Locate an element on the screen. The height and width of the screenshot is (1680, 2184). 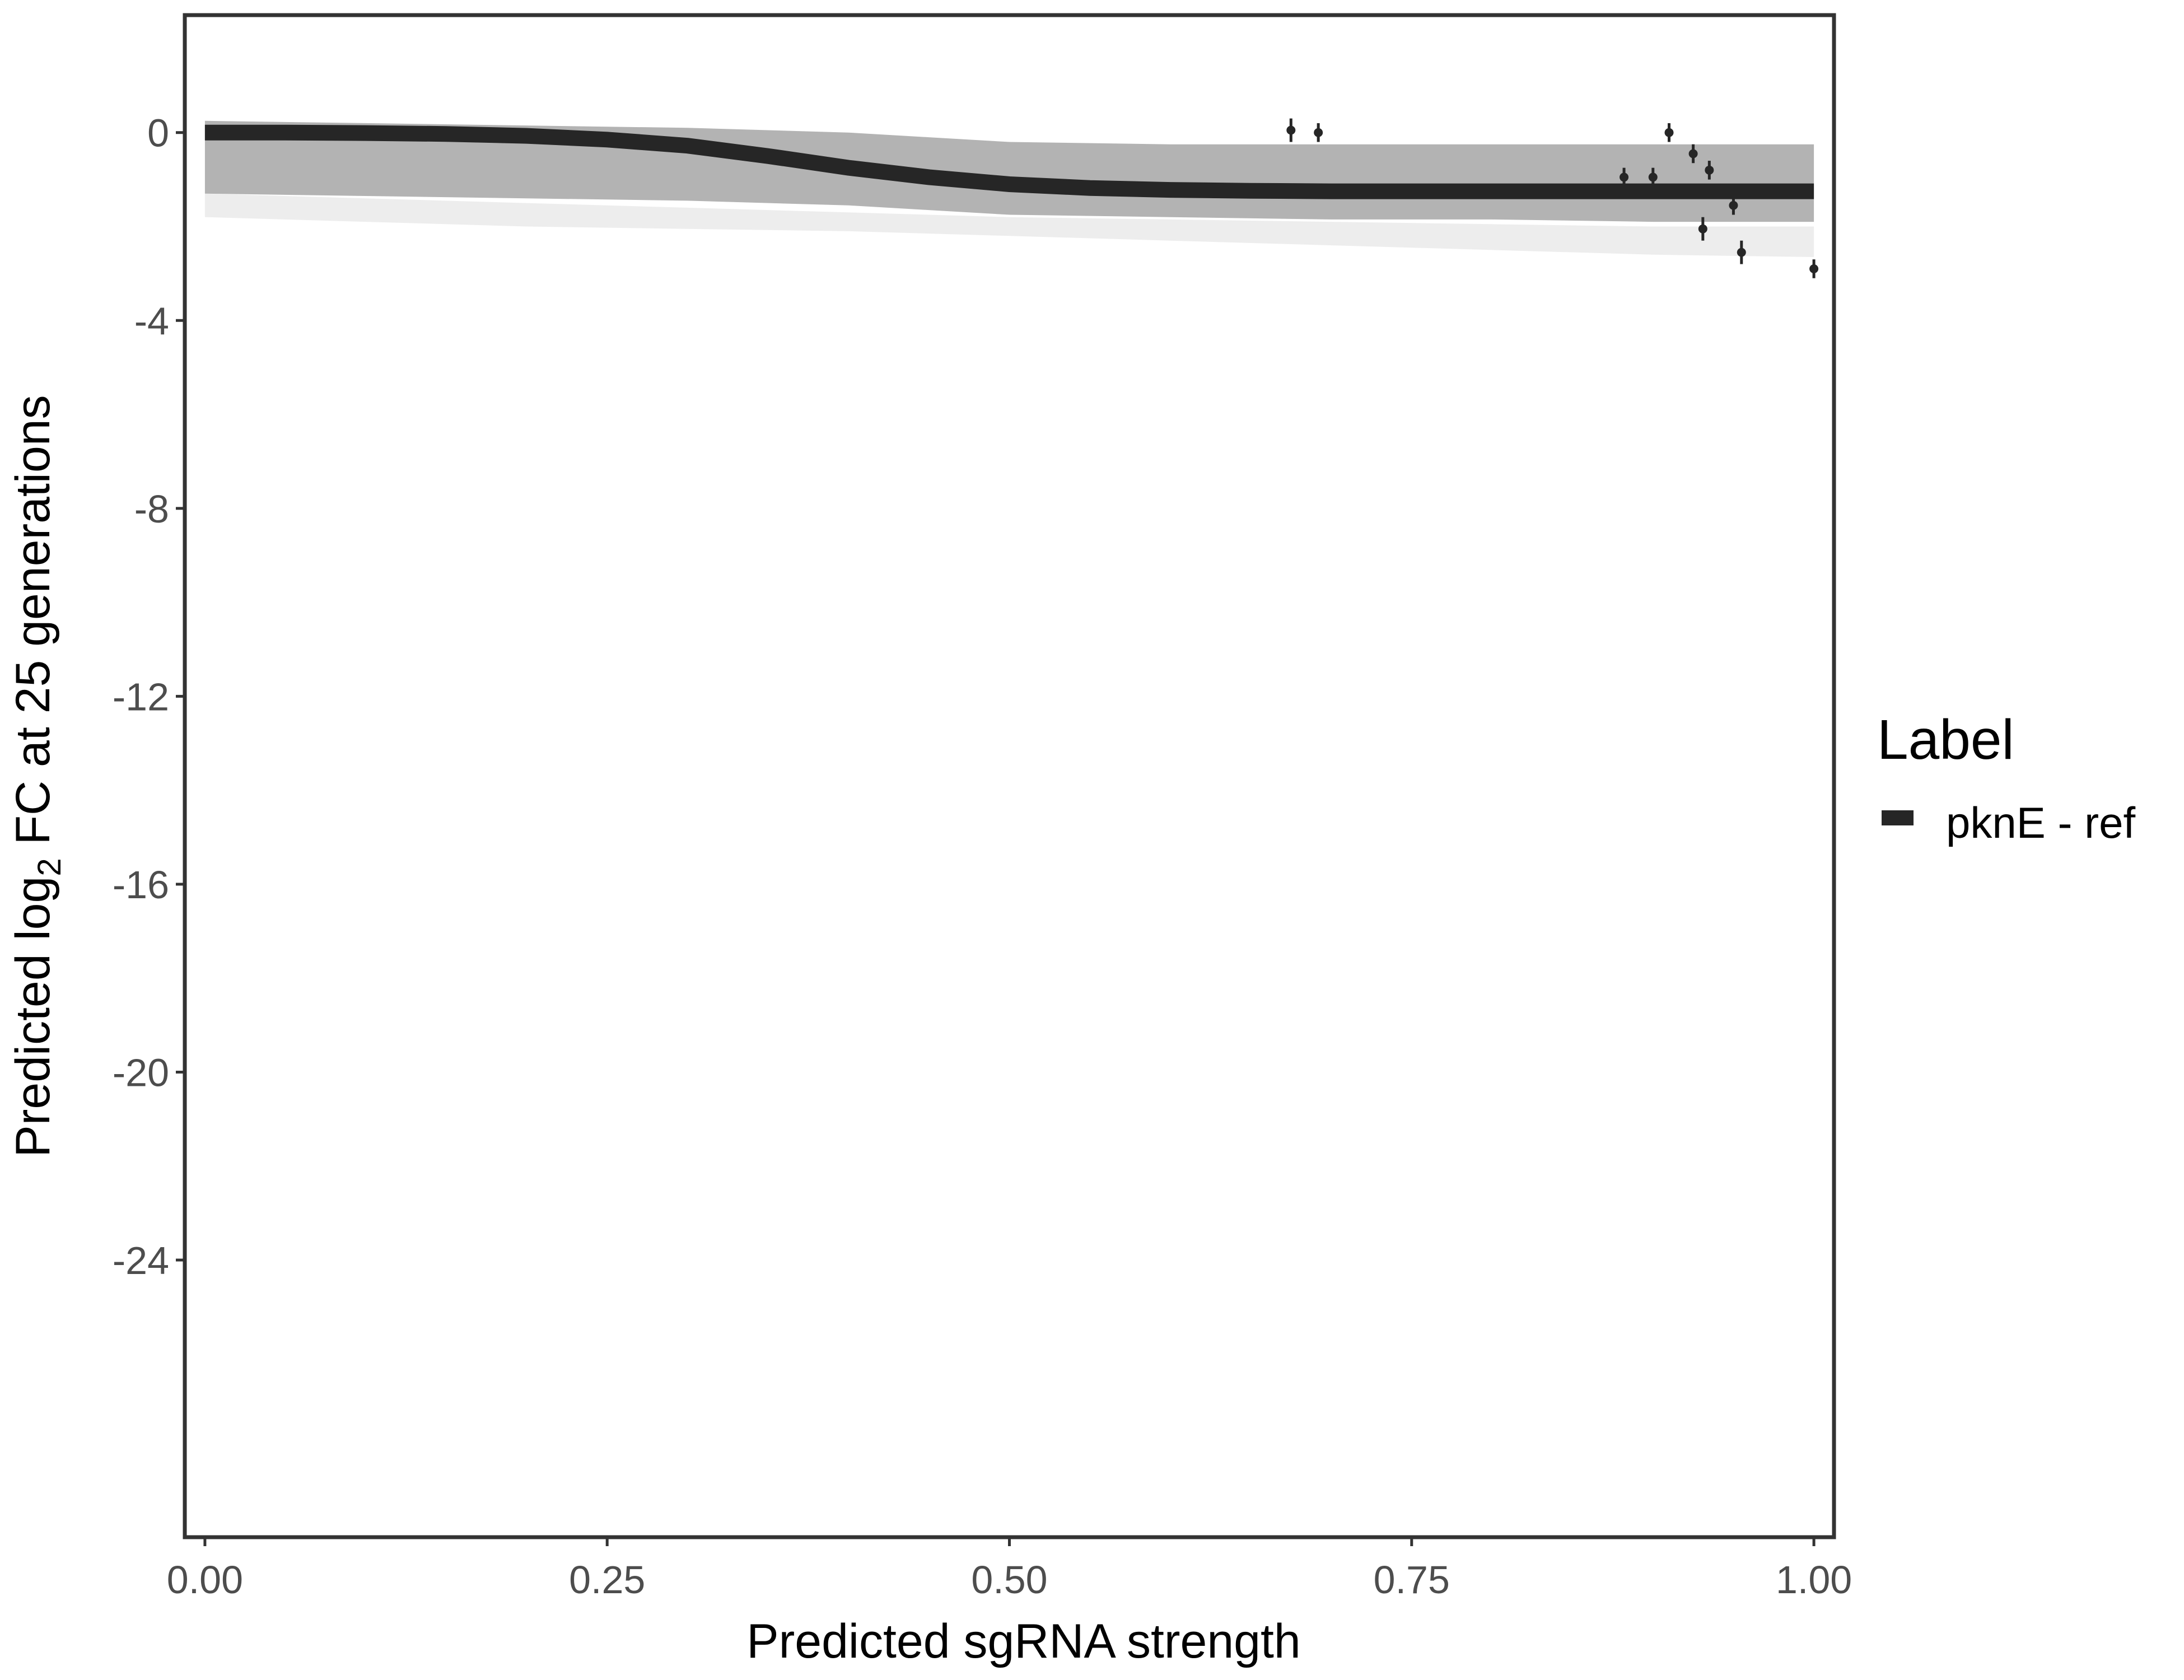
fit-line-path is located at coordinates (1009, 162).